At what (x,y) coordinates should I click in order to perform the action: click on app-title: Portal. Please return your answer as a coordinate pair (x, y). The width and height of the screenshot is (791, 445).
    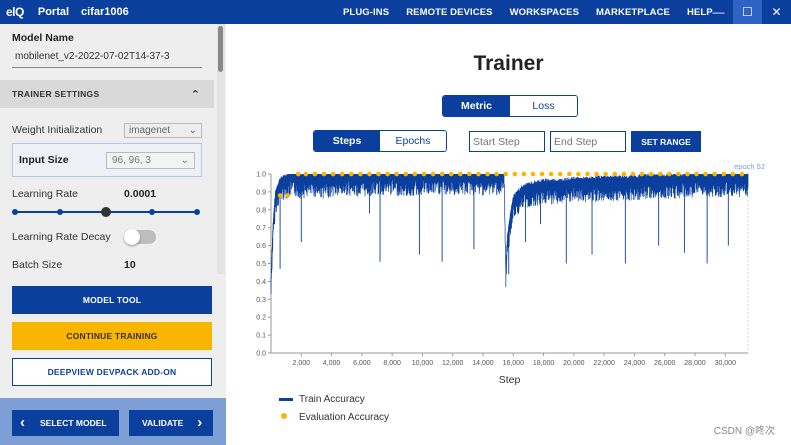
    Looking at the image, I should click on (53, 12).